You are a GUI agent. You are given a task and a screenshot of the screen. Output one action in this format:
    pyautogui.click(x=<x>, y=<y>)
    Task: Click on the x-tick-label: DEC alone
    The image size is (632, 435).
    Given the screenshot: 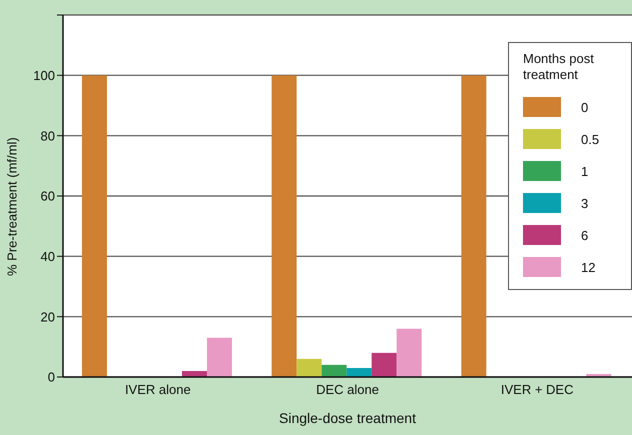 What is the action you would take?
    pyautogui.click(x=347, y=390)
    